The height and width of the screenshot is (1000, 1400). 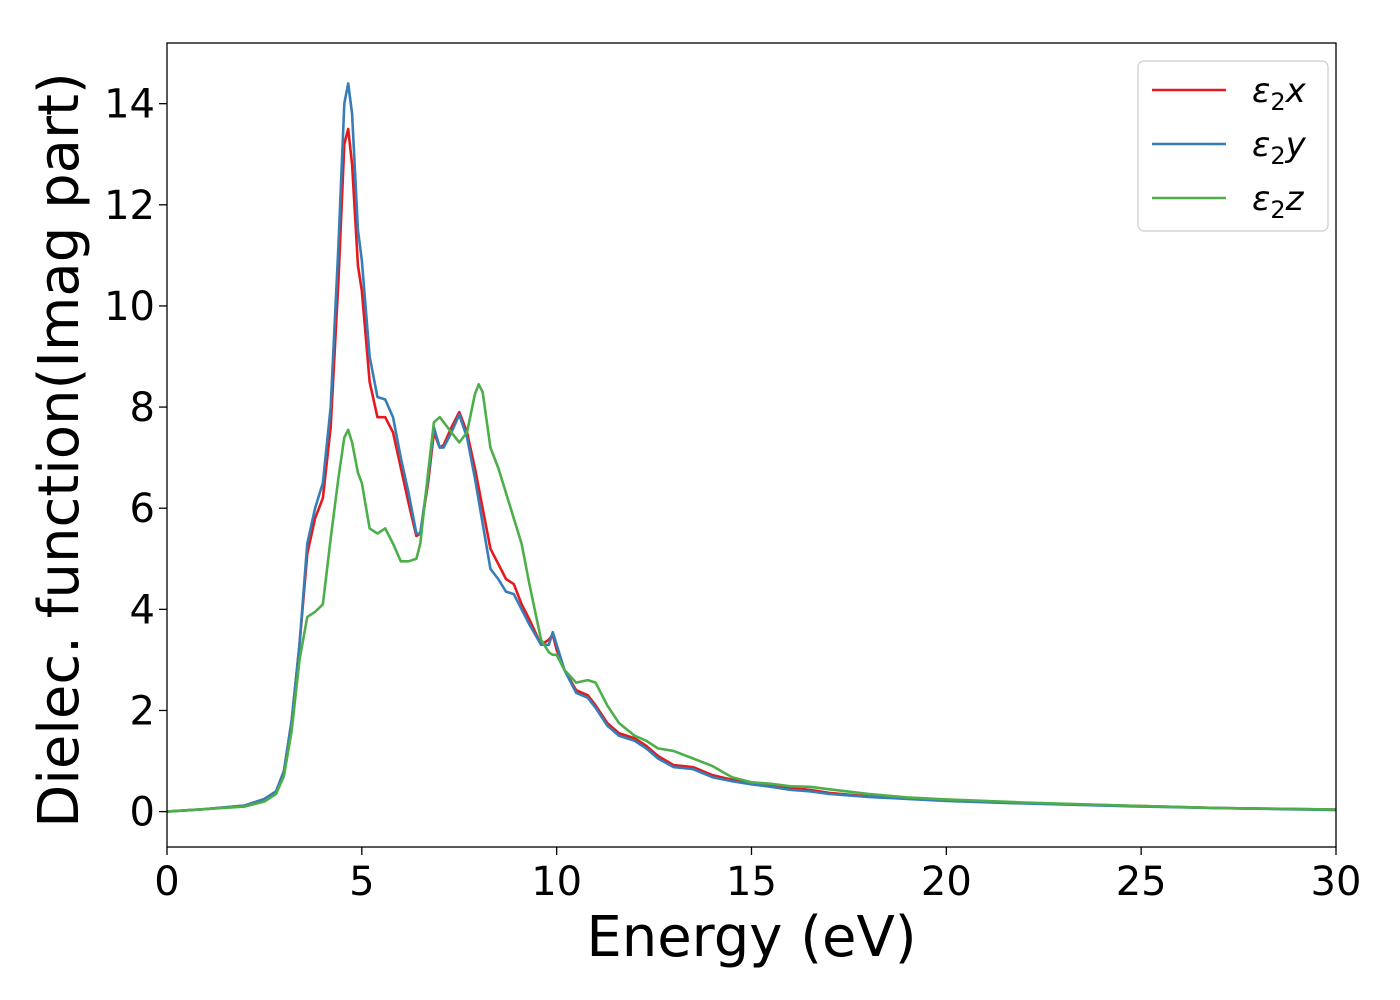 I want to click on y-tick-label: 10, so click(x=129, y=307).